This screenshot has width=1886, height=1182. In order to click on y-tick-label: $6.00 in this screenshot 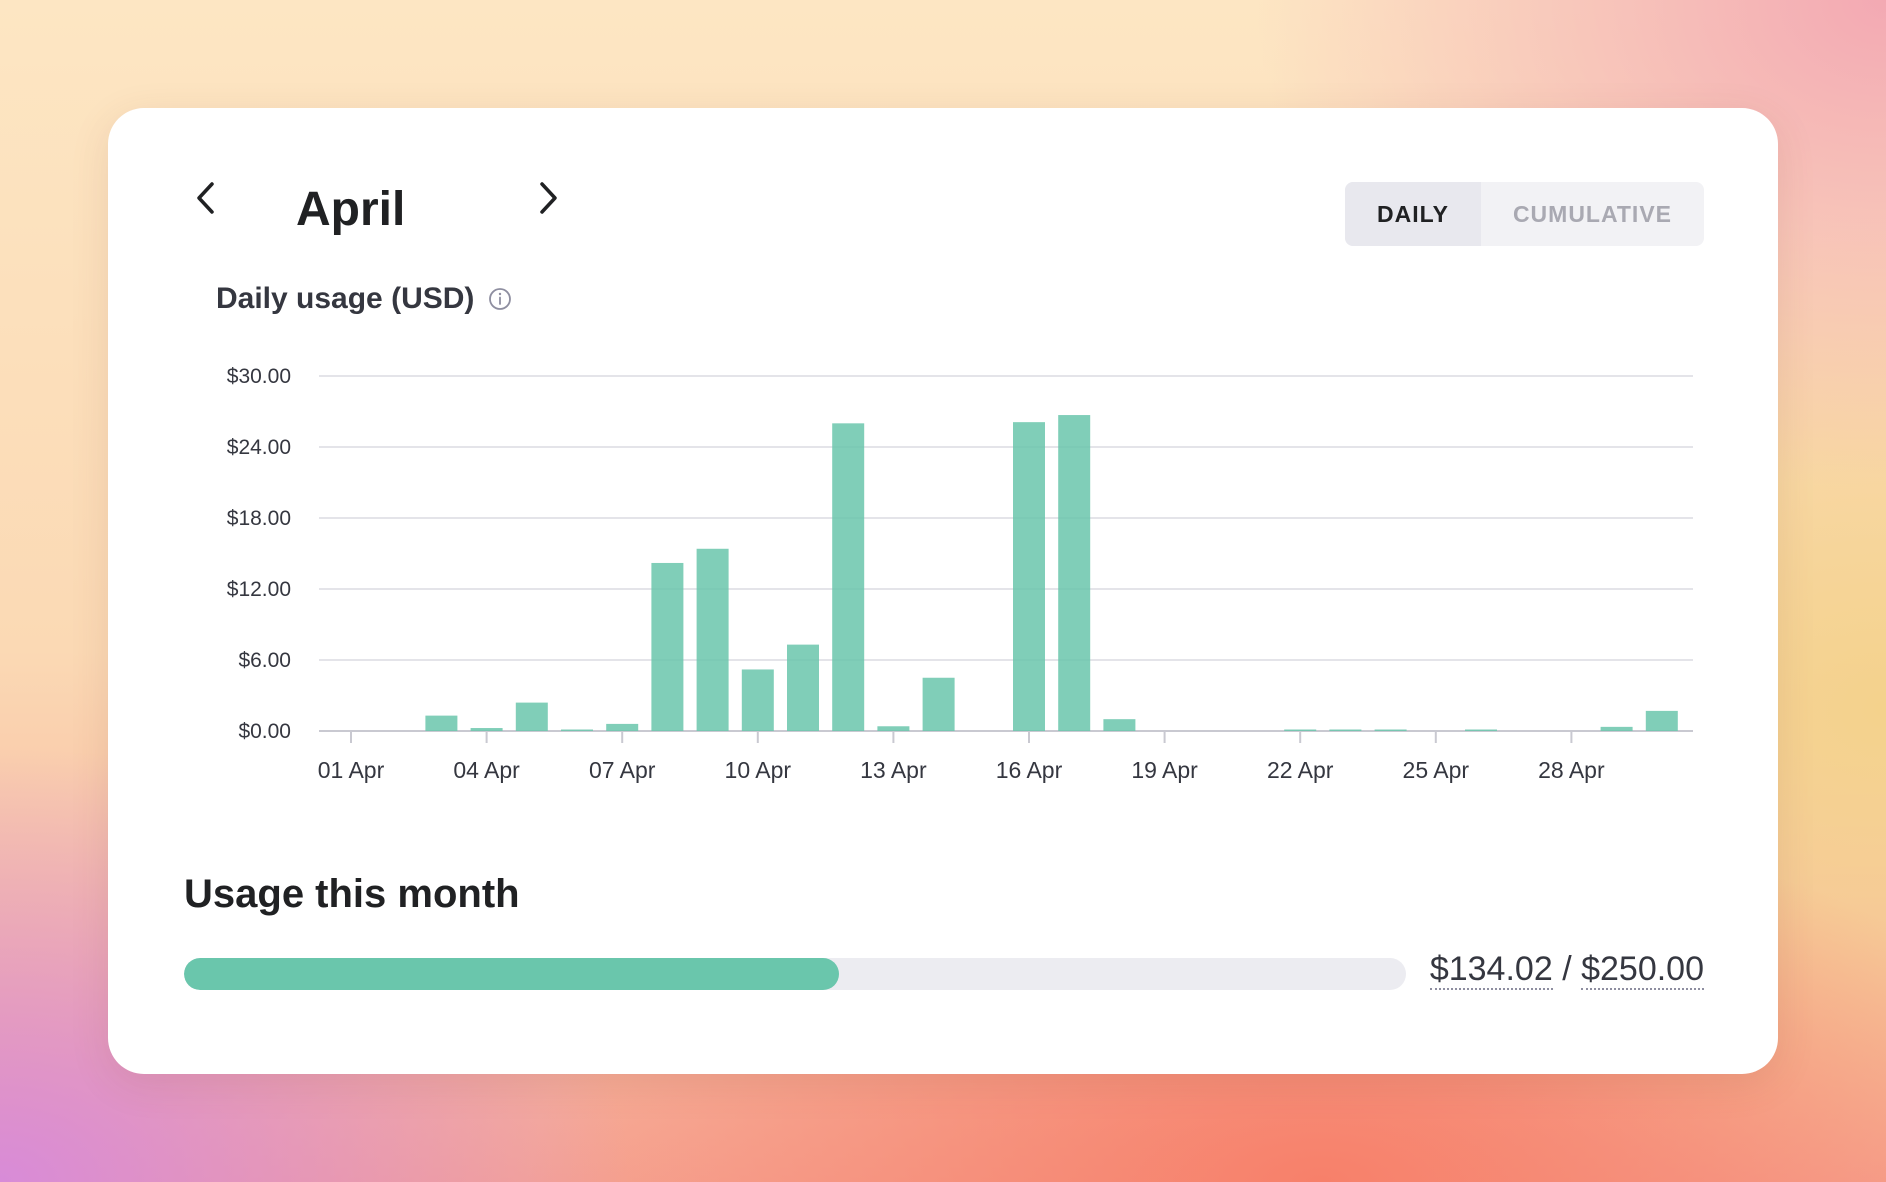, I will do `click(264, 660)`.